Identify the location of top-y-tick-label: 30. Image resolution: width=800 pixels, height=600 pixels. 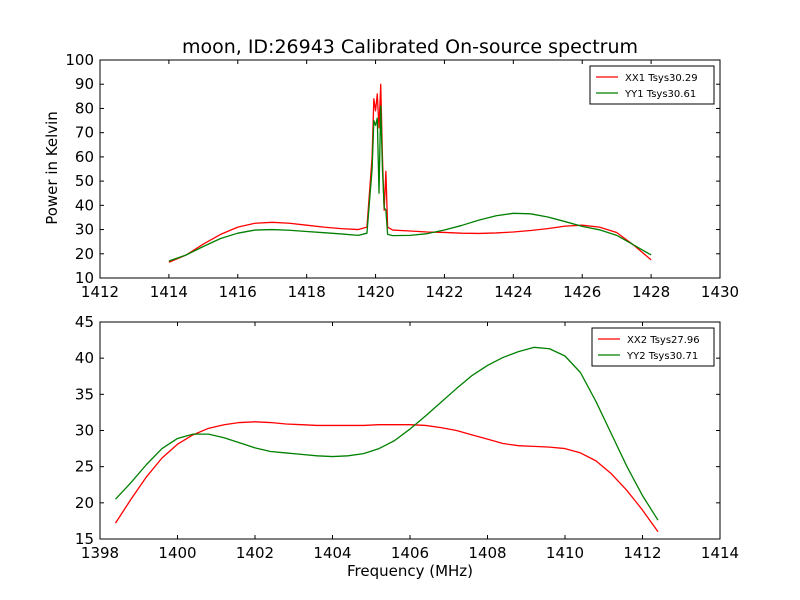
(84, 230).